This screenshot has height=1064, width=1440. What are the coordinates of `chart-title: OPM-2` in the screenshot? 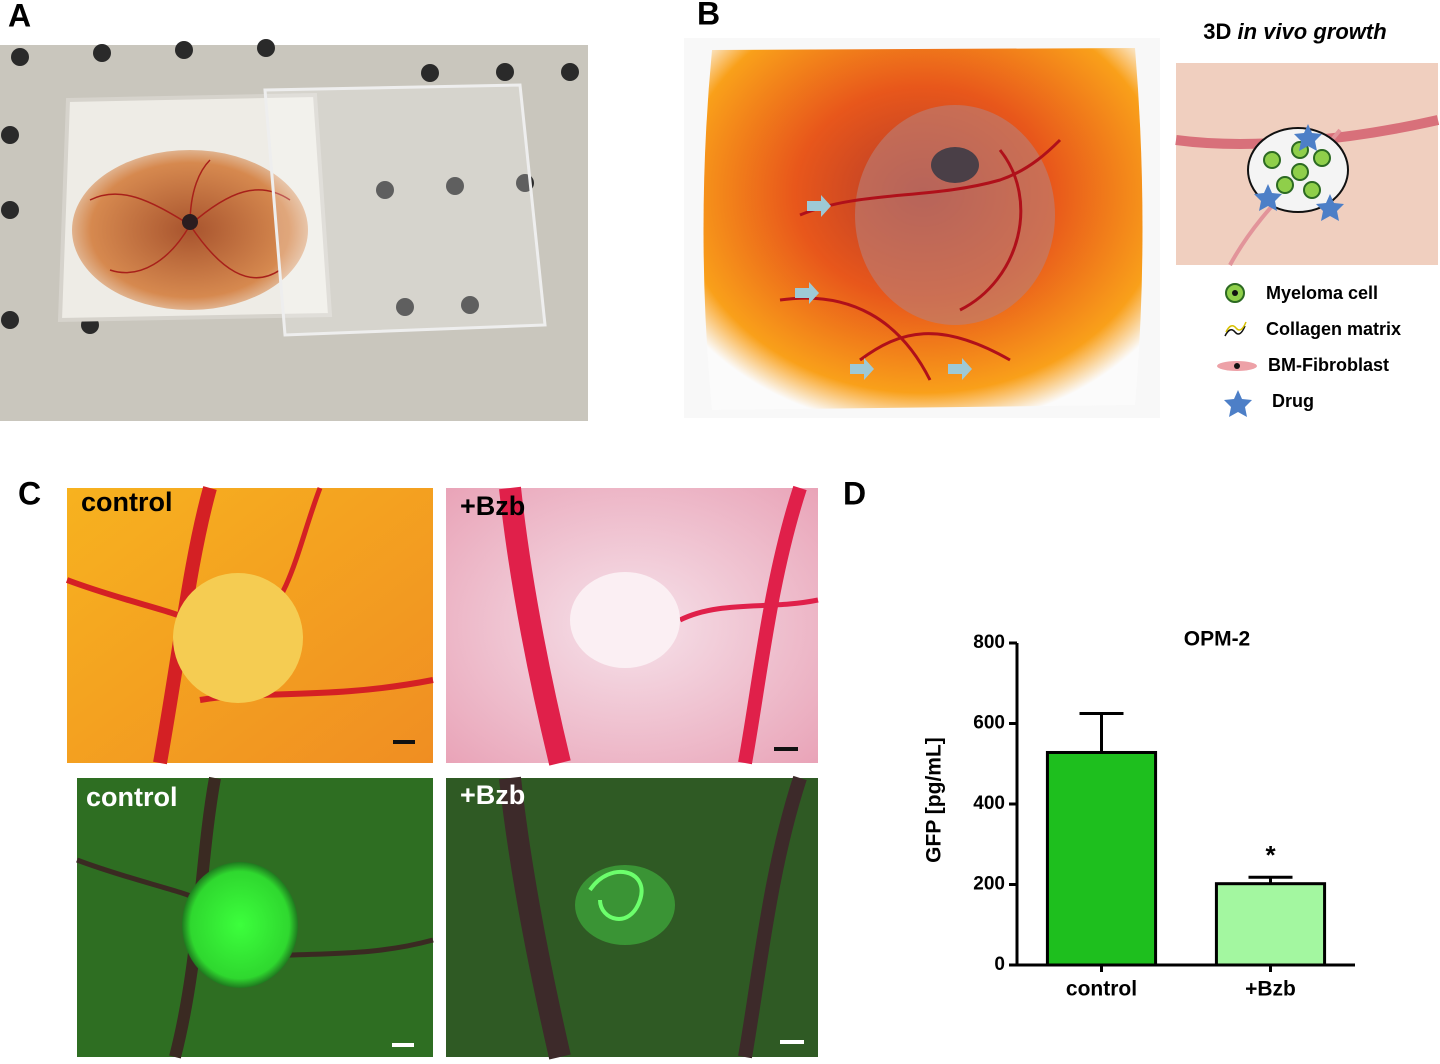 It's located at (1217, 639).